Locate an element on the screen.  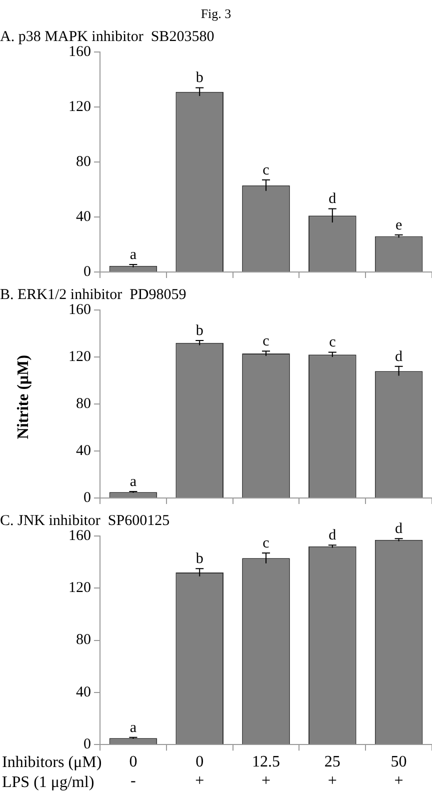
x-tick-label: 12.5 + is located at coordinates (266, 771).